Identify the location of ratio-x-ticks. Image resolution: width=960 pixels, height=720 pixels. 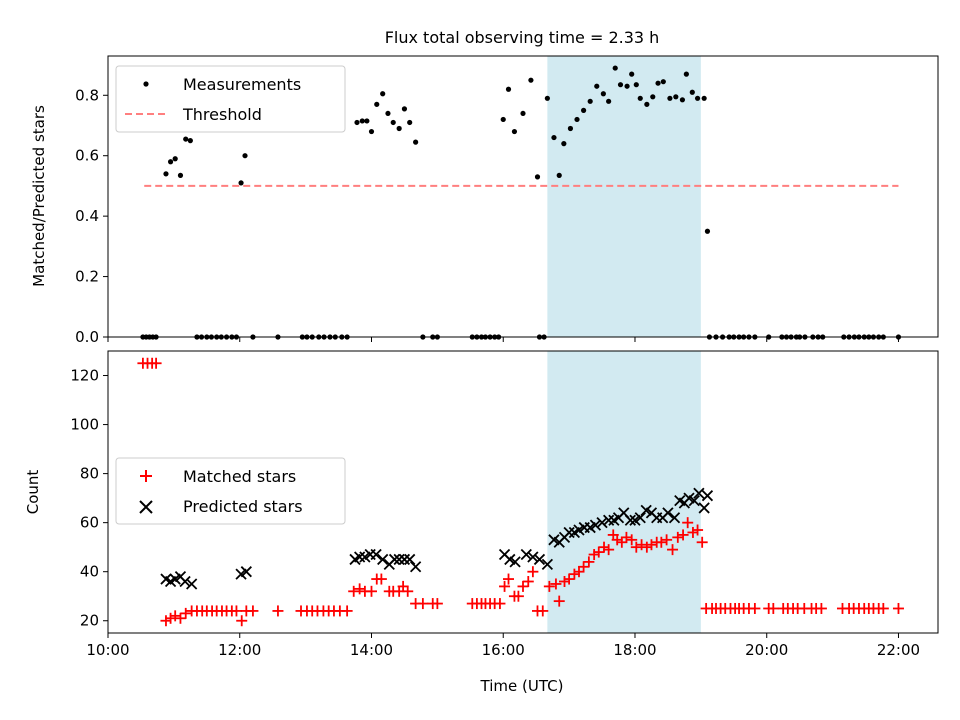
(503, 339).